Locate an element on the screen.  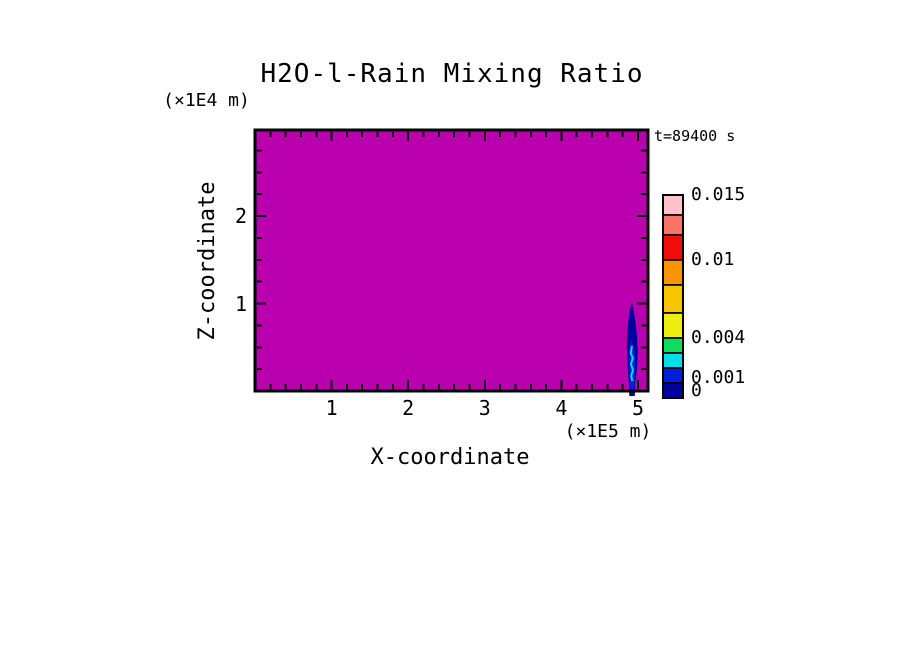
colorbar-frame is located at coordinates (673, 296).